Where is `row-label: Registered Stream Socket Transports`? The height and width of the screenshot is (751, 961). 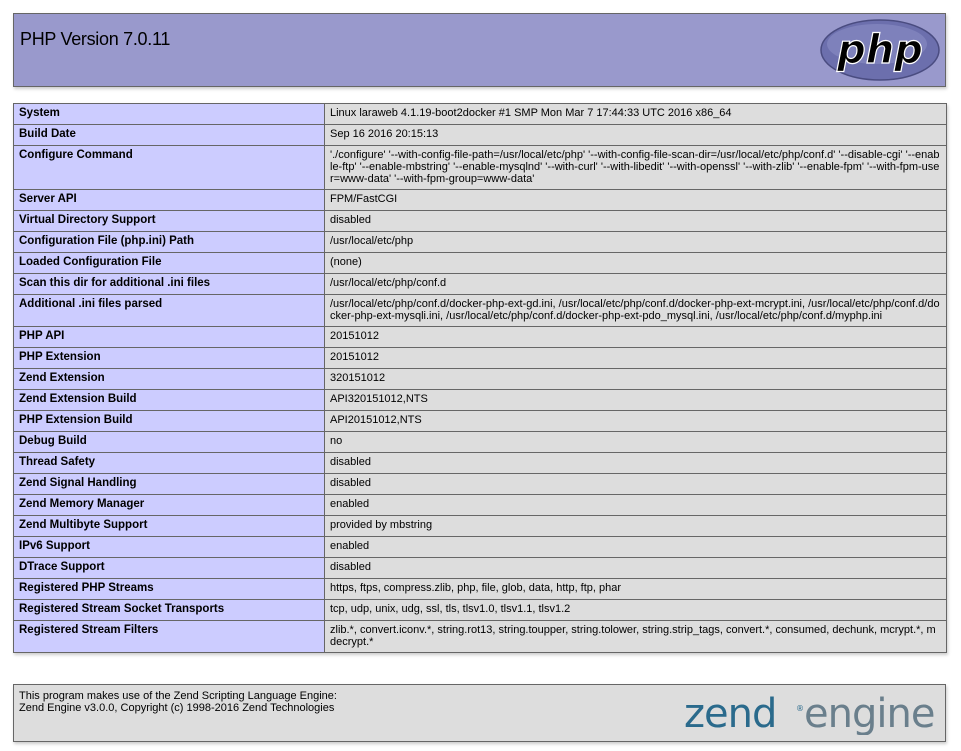 row-label: Registered Stream Socket Transports is located at coordinates (169, 610).